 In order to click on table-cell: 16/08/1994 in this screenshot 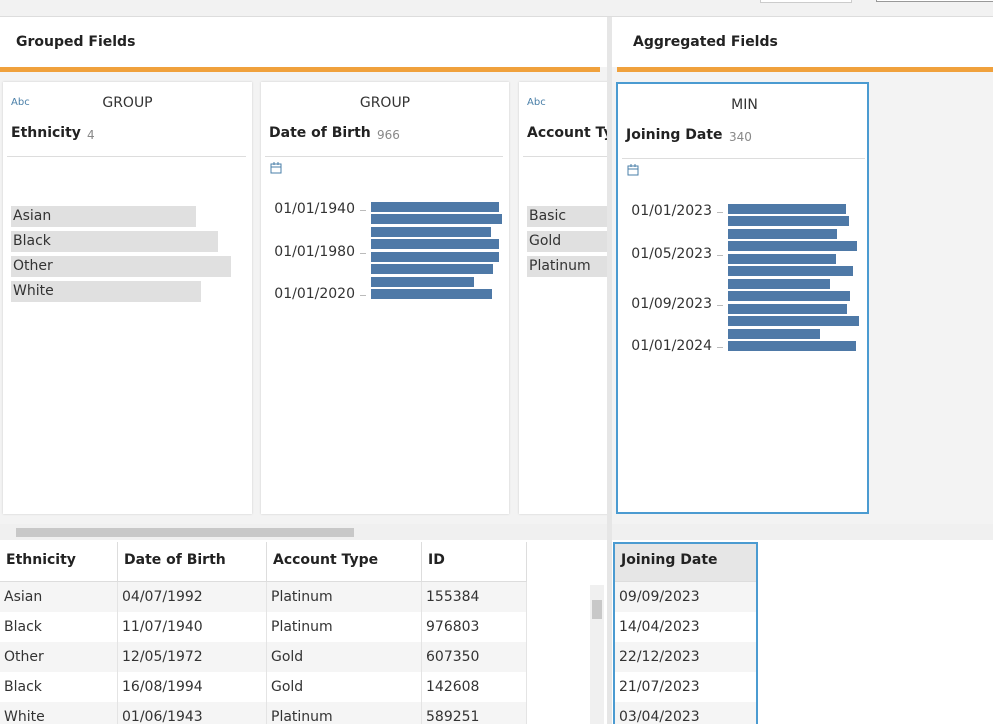, I will do `click(192, 687)`.